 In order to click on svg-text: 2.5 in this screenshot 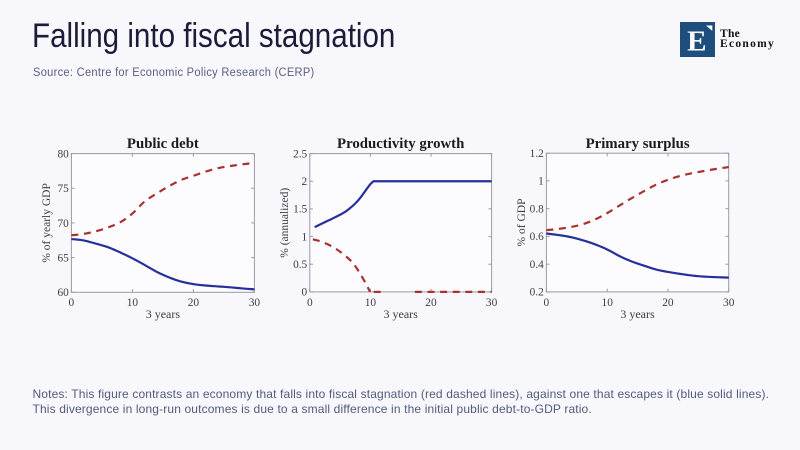, I will do `click(300, 154)`.